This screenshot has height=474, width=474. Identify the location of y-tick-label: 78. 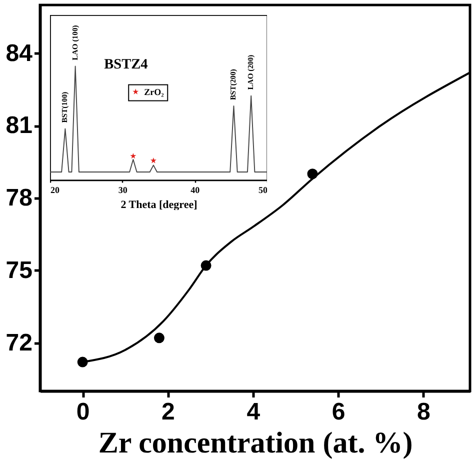
(19, 198).